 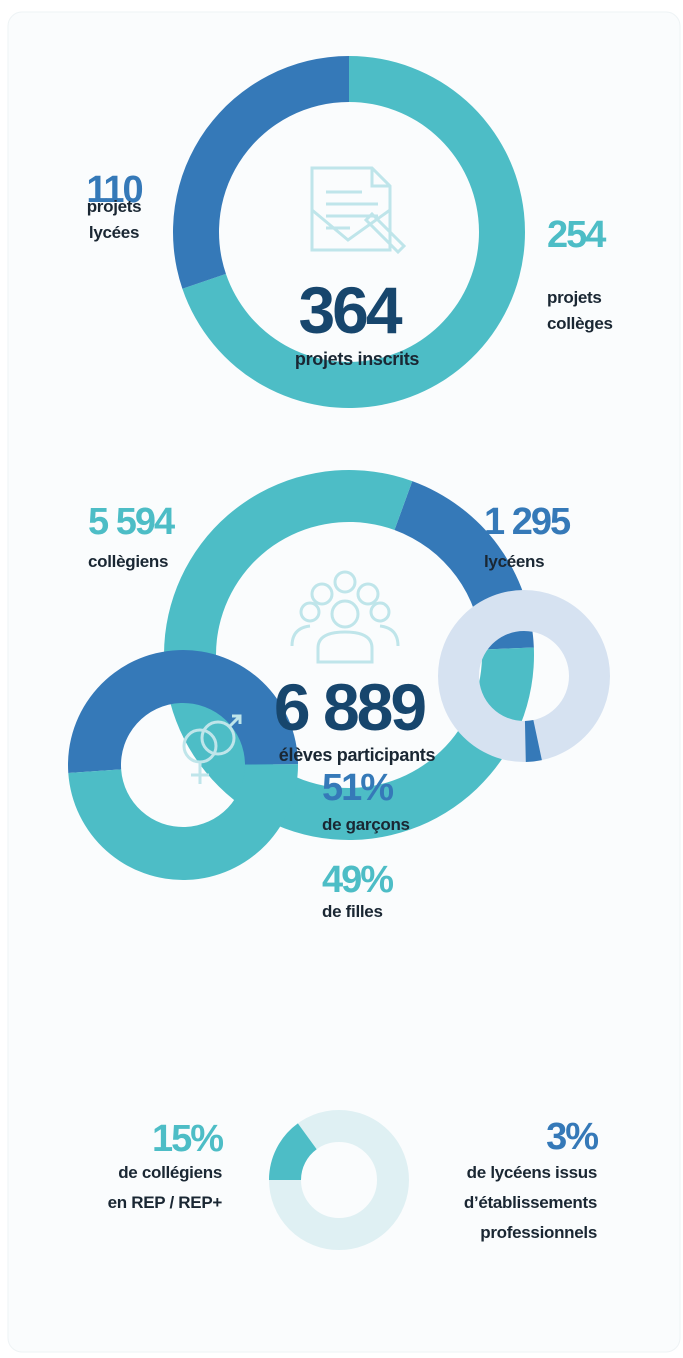 I want to click on value-label: 5 594, so click(x=131, y=522).